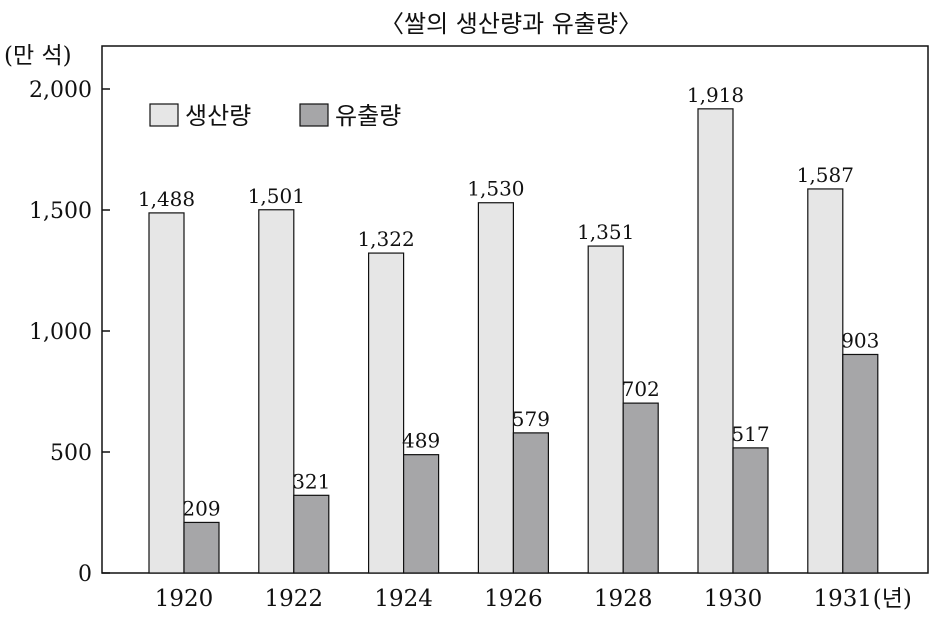  Describe the element at coordinates (201, 508) in the screenshot. I see `data-label-outflow: 209` at that location.